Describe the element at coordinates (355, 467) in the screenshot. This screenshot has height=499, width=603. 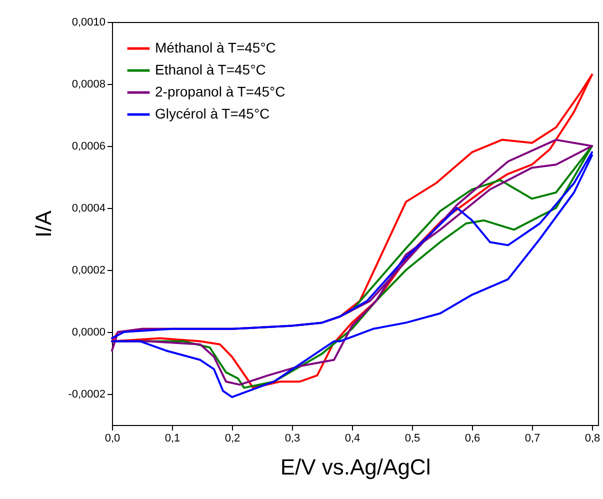
I see `x-axis-title: E/V vs.Ag/AgCl` at that location.